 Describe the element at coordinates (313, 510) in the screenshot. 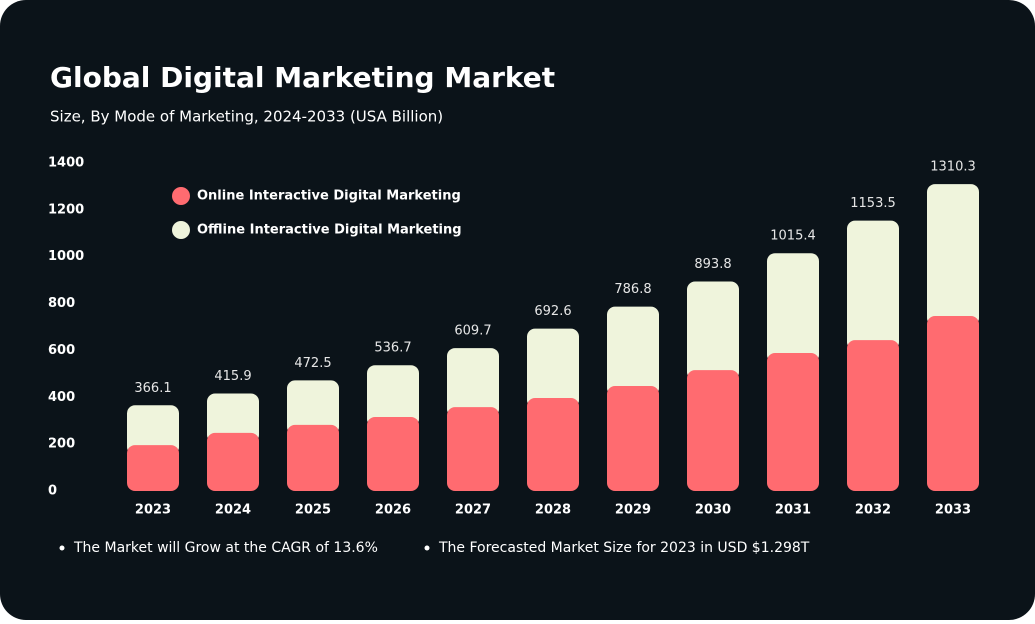

I see `x-tick-label: 2025` at that location.